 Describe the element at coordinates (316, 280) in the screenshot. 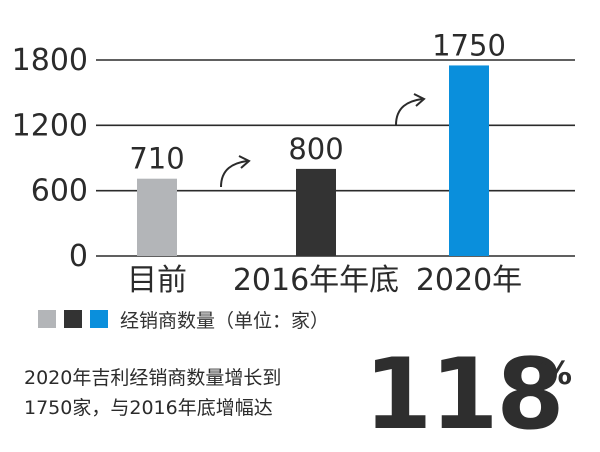

I see `category-label: 2016年年底` at that location.